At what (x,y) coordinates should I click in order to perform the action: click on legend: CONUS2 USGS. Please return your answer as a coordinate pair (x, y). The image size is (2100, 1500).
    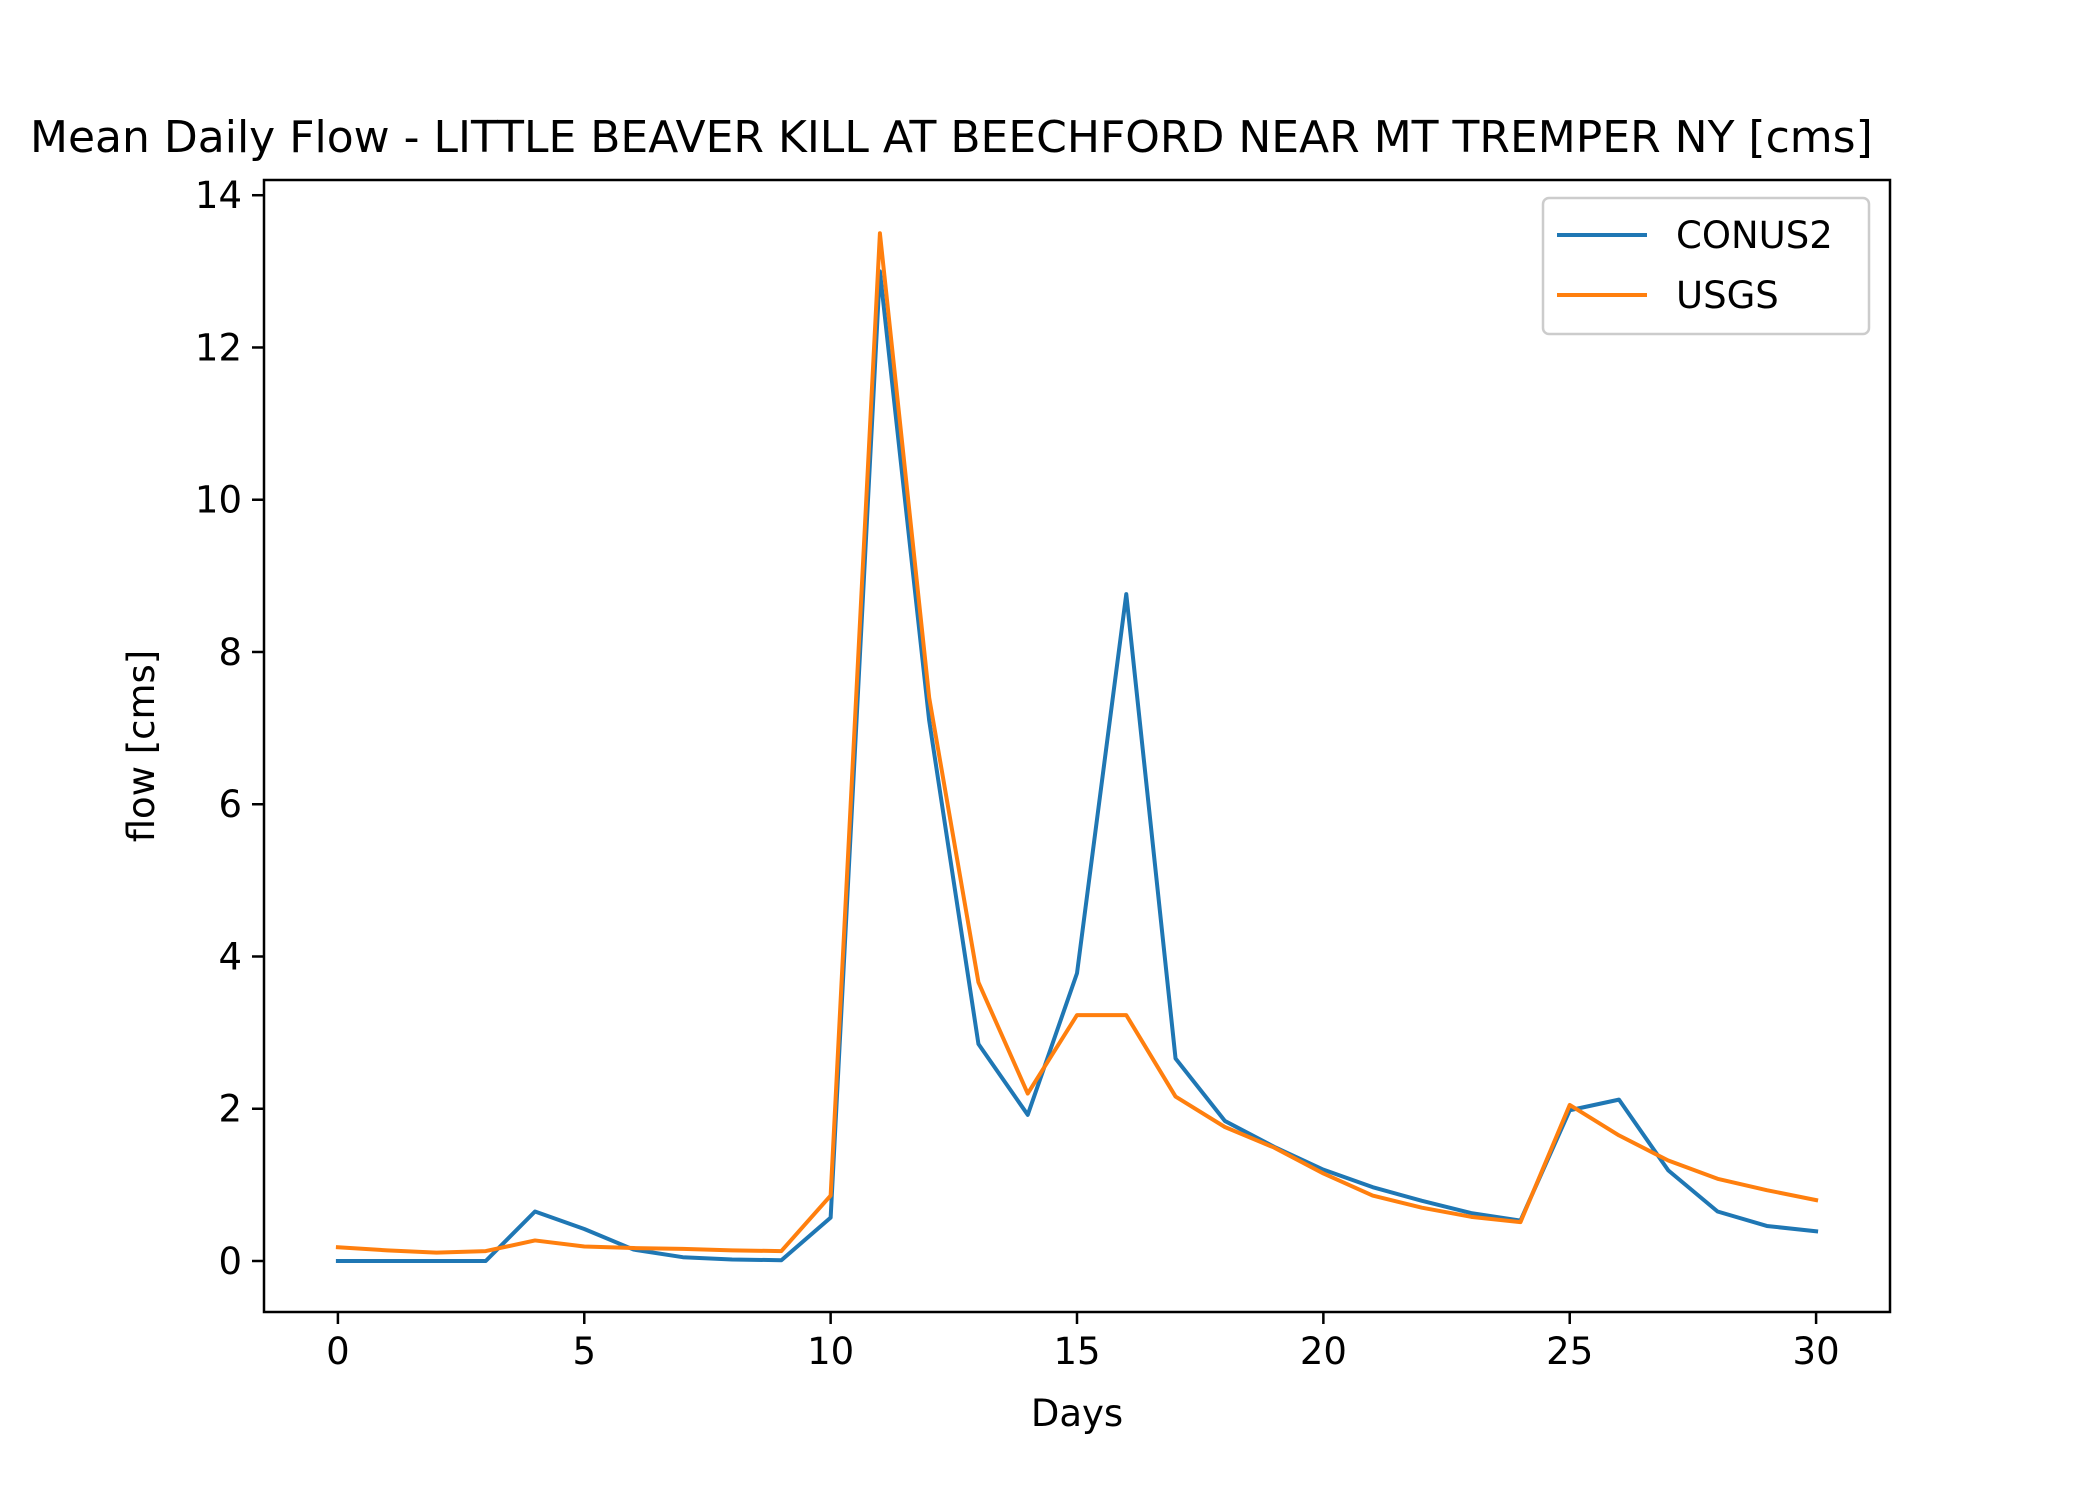
    Looking at the image, I should click on (1706, 266).